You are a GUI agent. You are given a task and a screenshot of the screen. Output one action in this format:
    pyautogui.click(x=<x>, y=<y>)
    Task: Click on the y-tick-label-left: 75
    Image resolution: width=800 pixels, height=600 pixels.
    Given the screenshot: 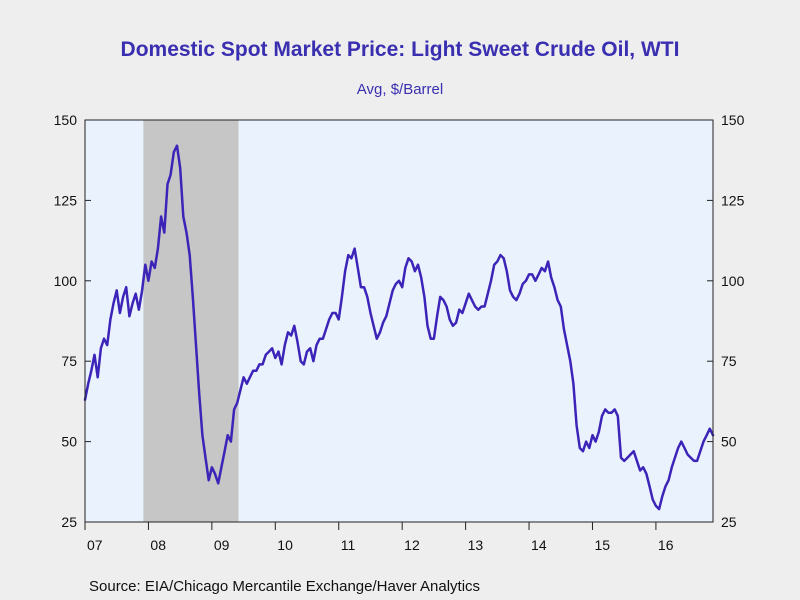 What is the action you would take?
    pyautogui.click(x=69, y=361)
    